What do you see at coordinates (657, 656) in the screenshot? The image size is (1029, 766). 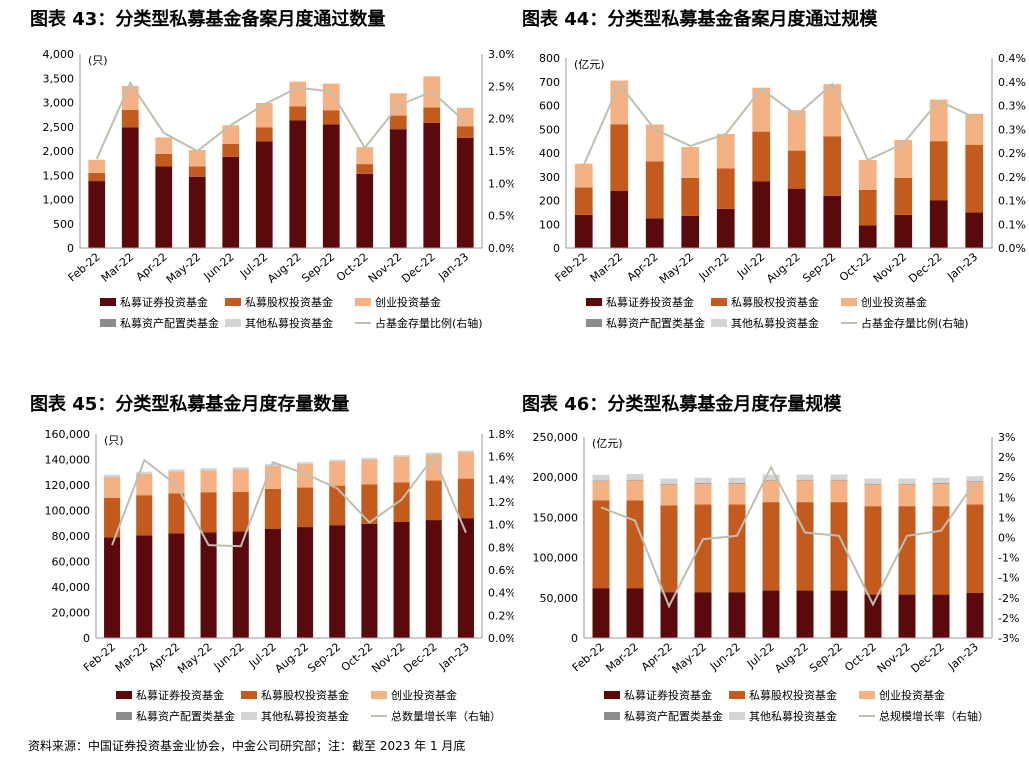 I see `x-tick-label: Apr-22` at bounding box center [657, 656].